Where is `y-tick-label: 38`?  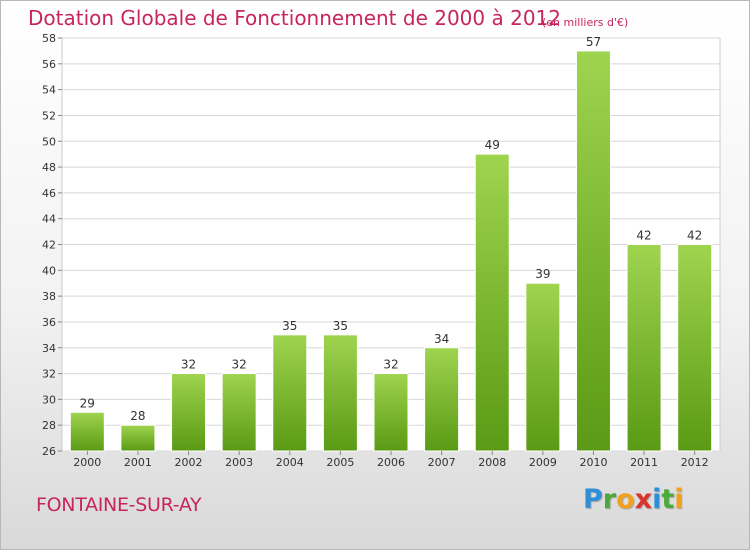 y-tick-label: 38 is located at coordinates (49, 296).